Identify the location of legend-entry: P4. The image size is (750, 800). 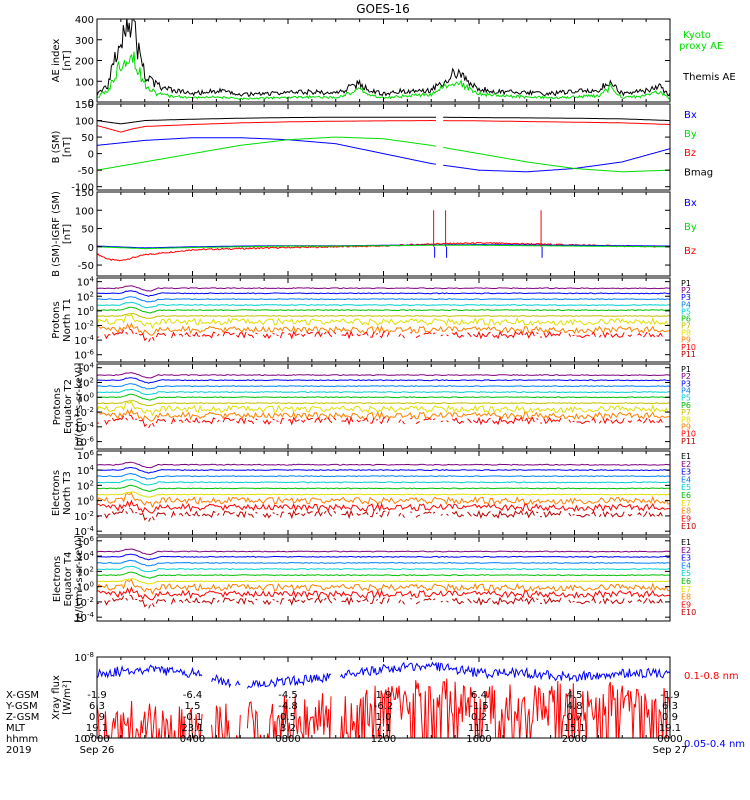
(686, 304).